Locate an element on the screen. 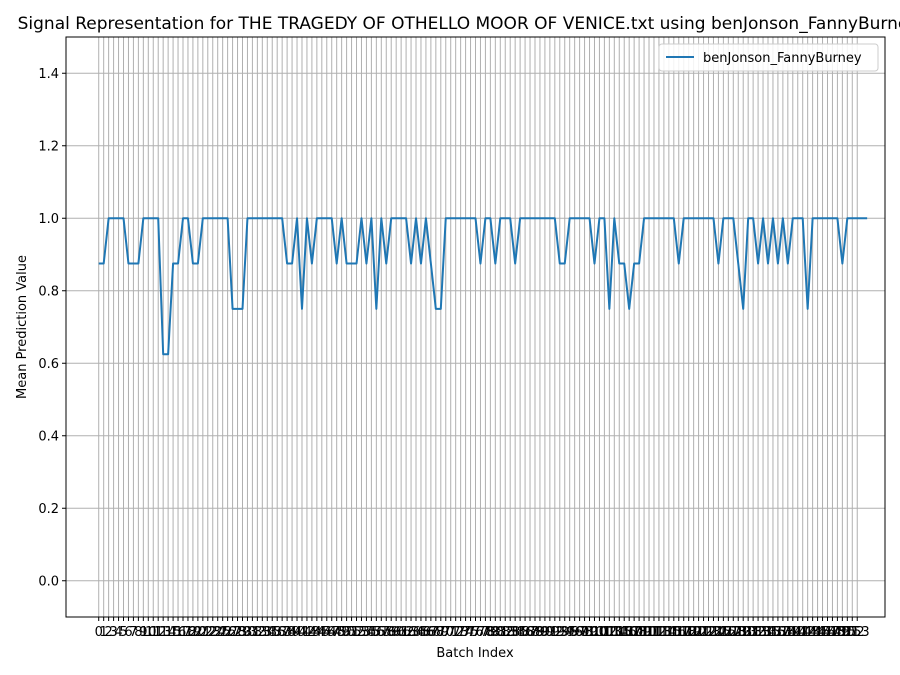 This screenshot has width=900, height=675. x-tick-label: 91 is located at coordinates (550, 632).